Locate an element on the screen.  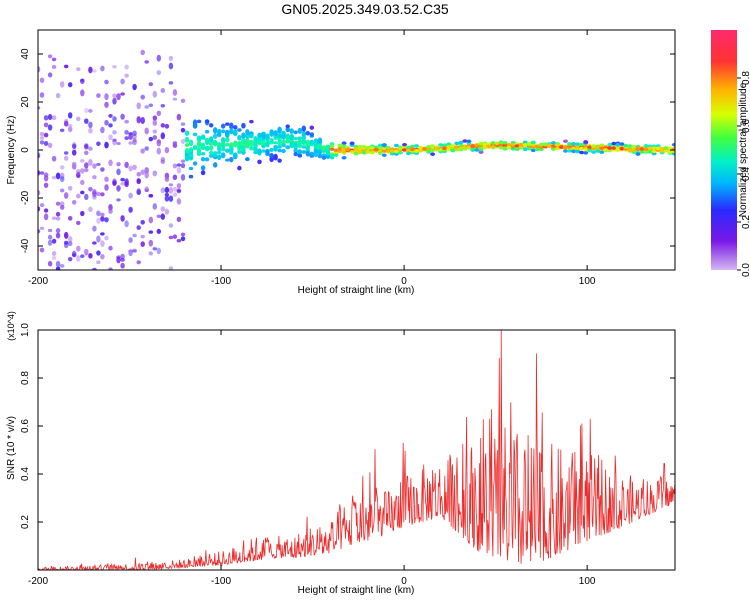
snr-xtick-label: -100 is located at coordinates (221, 581).